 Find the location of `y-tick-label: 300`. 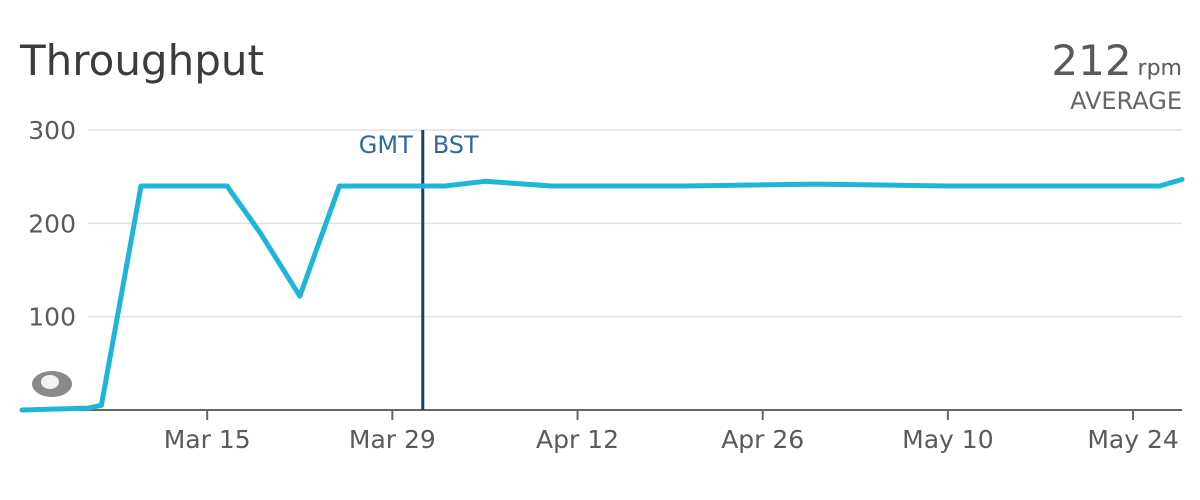

y-tick-label: 300 is located at coordinates (52, 130).